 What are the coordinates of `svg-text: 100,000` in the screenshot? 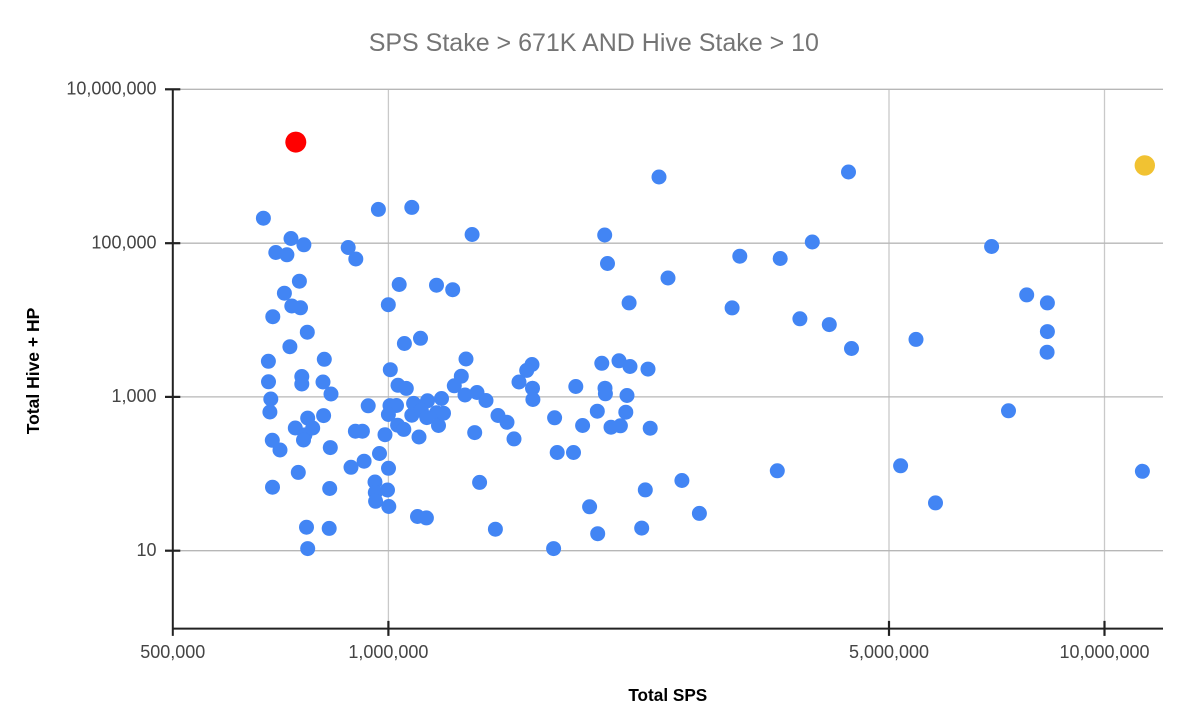 It's located at (123, 243).